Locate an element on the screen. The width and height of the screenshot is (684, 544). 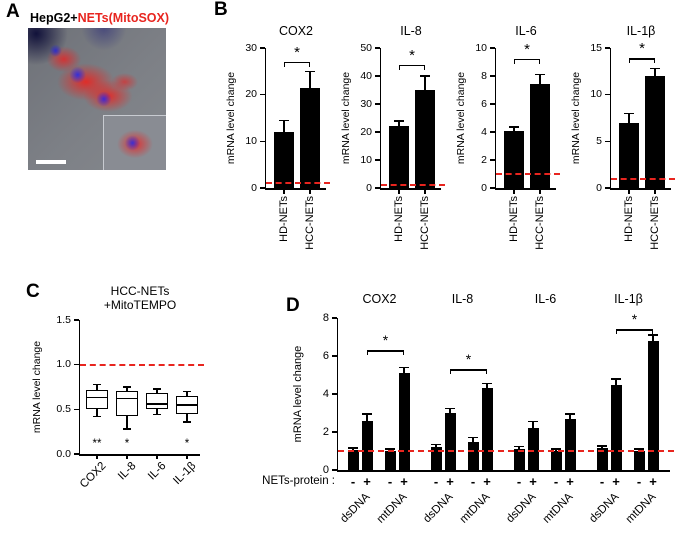
chart-title: COX2 is located at coordinates (296, 31).